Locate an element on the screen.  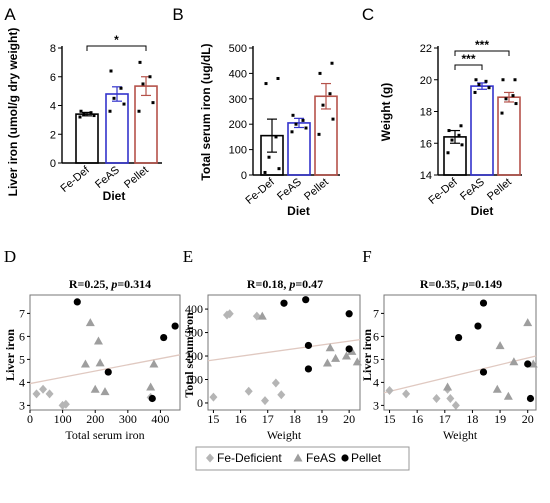
plot-frame-e is located at coordinates (284, 352).